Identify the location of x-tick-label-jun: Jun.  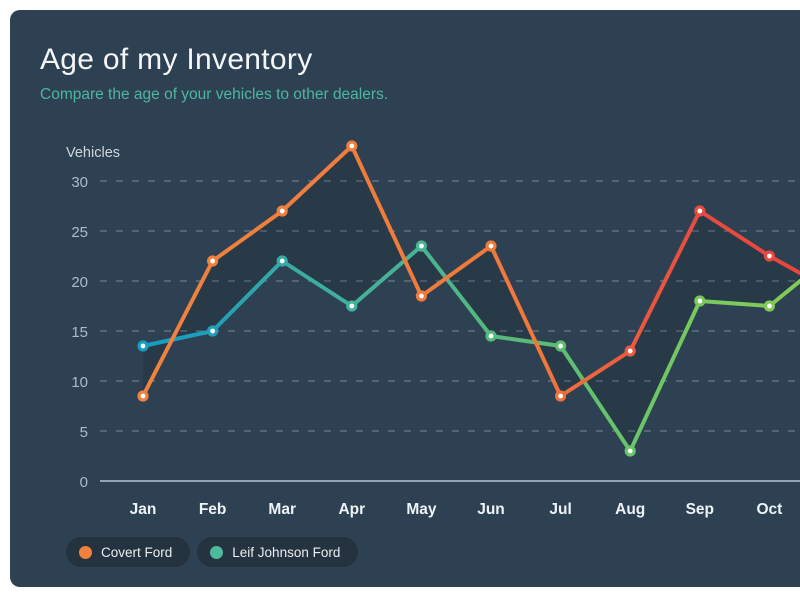
(491, 509).